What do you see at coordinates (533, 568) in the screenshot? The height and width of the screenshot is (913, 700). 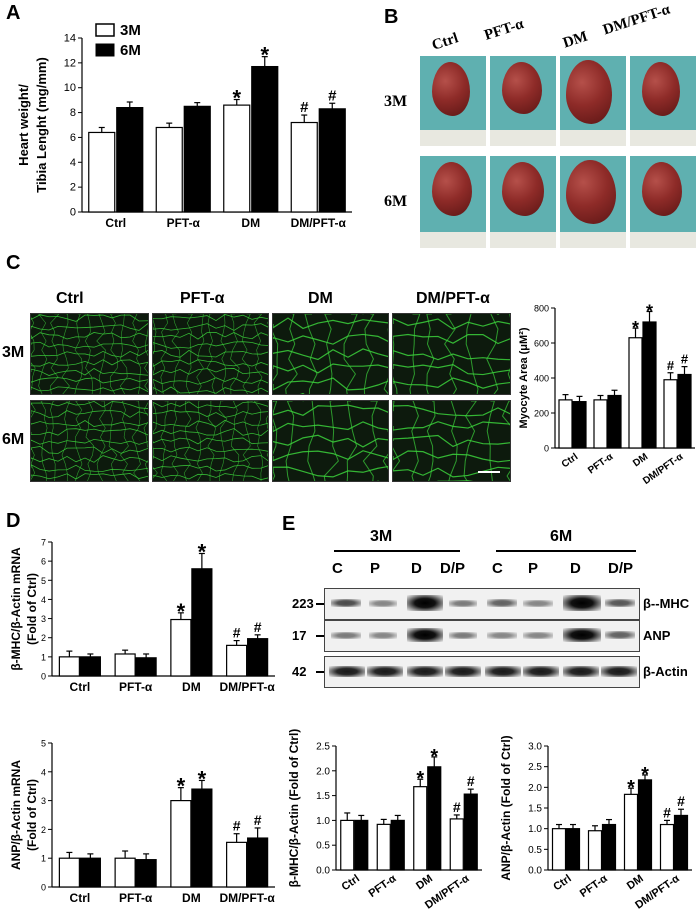 I see `lane-label: P` at bounding box center [533, 568].